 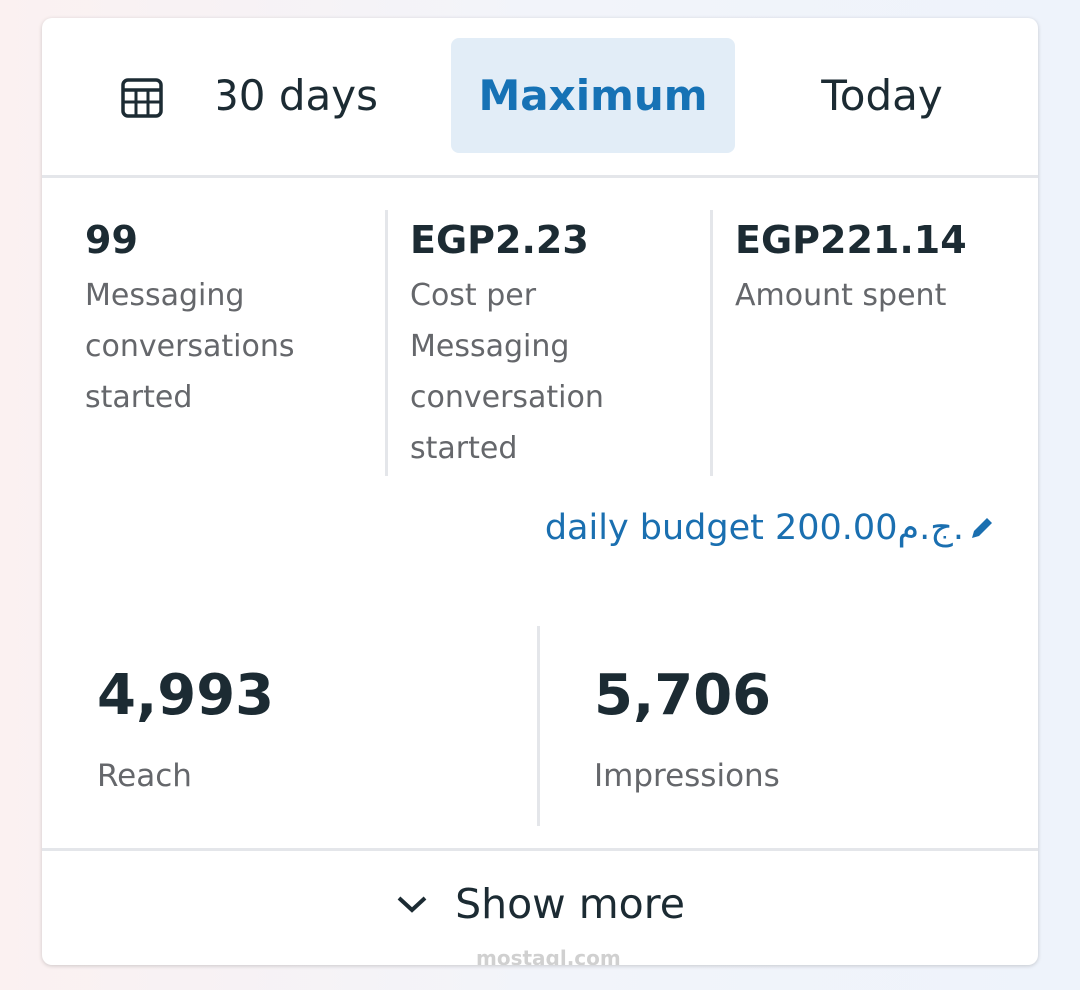 I want to click on metric-value: EGP221.14, so click(x=851, y=240).